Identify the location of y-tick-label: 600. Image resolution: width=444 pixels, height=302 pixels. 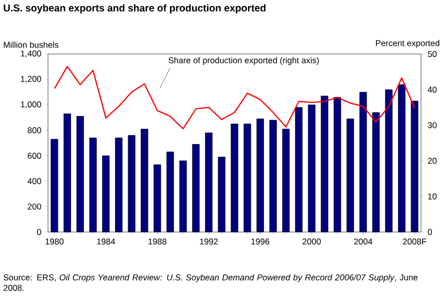
(35, 155).